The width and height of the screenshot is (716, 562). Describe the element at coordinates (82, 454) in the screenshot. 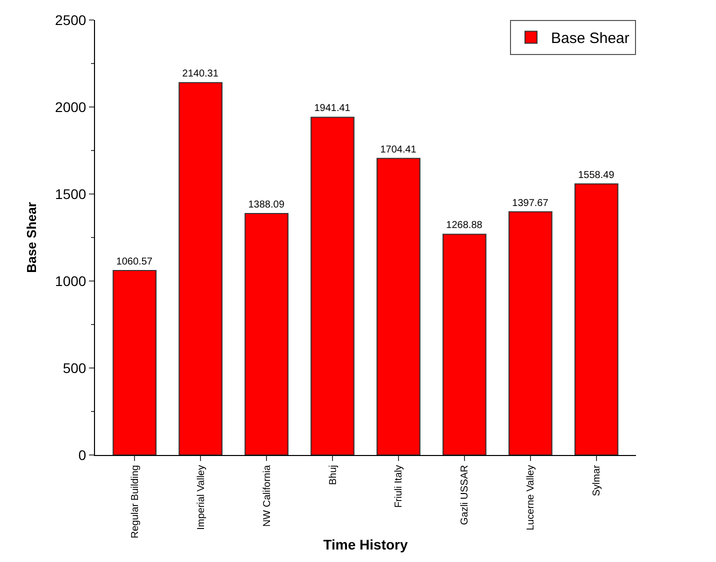

I see `y-tick-label: 0` at that location.